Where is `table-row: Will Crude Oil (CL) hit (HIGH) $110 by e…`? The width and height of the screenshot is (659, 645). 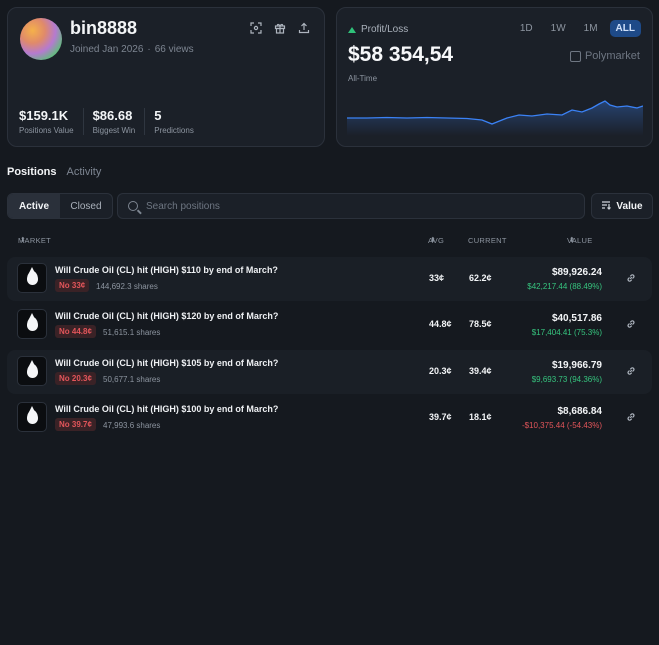
table-row: Will Crude Oil (CL) hit (HIGH) $110 by e… is located at coordinates (329, 279).